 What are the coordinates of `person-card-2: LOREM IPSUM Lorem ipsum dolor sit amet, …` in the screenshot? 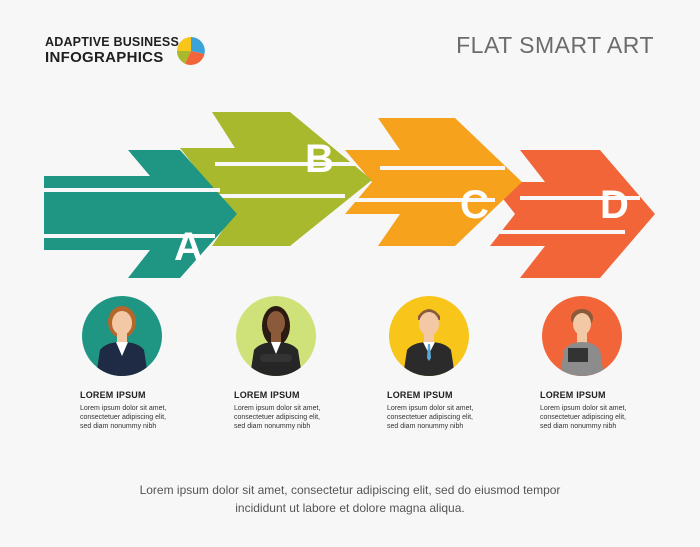 It's located at (309, 364).